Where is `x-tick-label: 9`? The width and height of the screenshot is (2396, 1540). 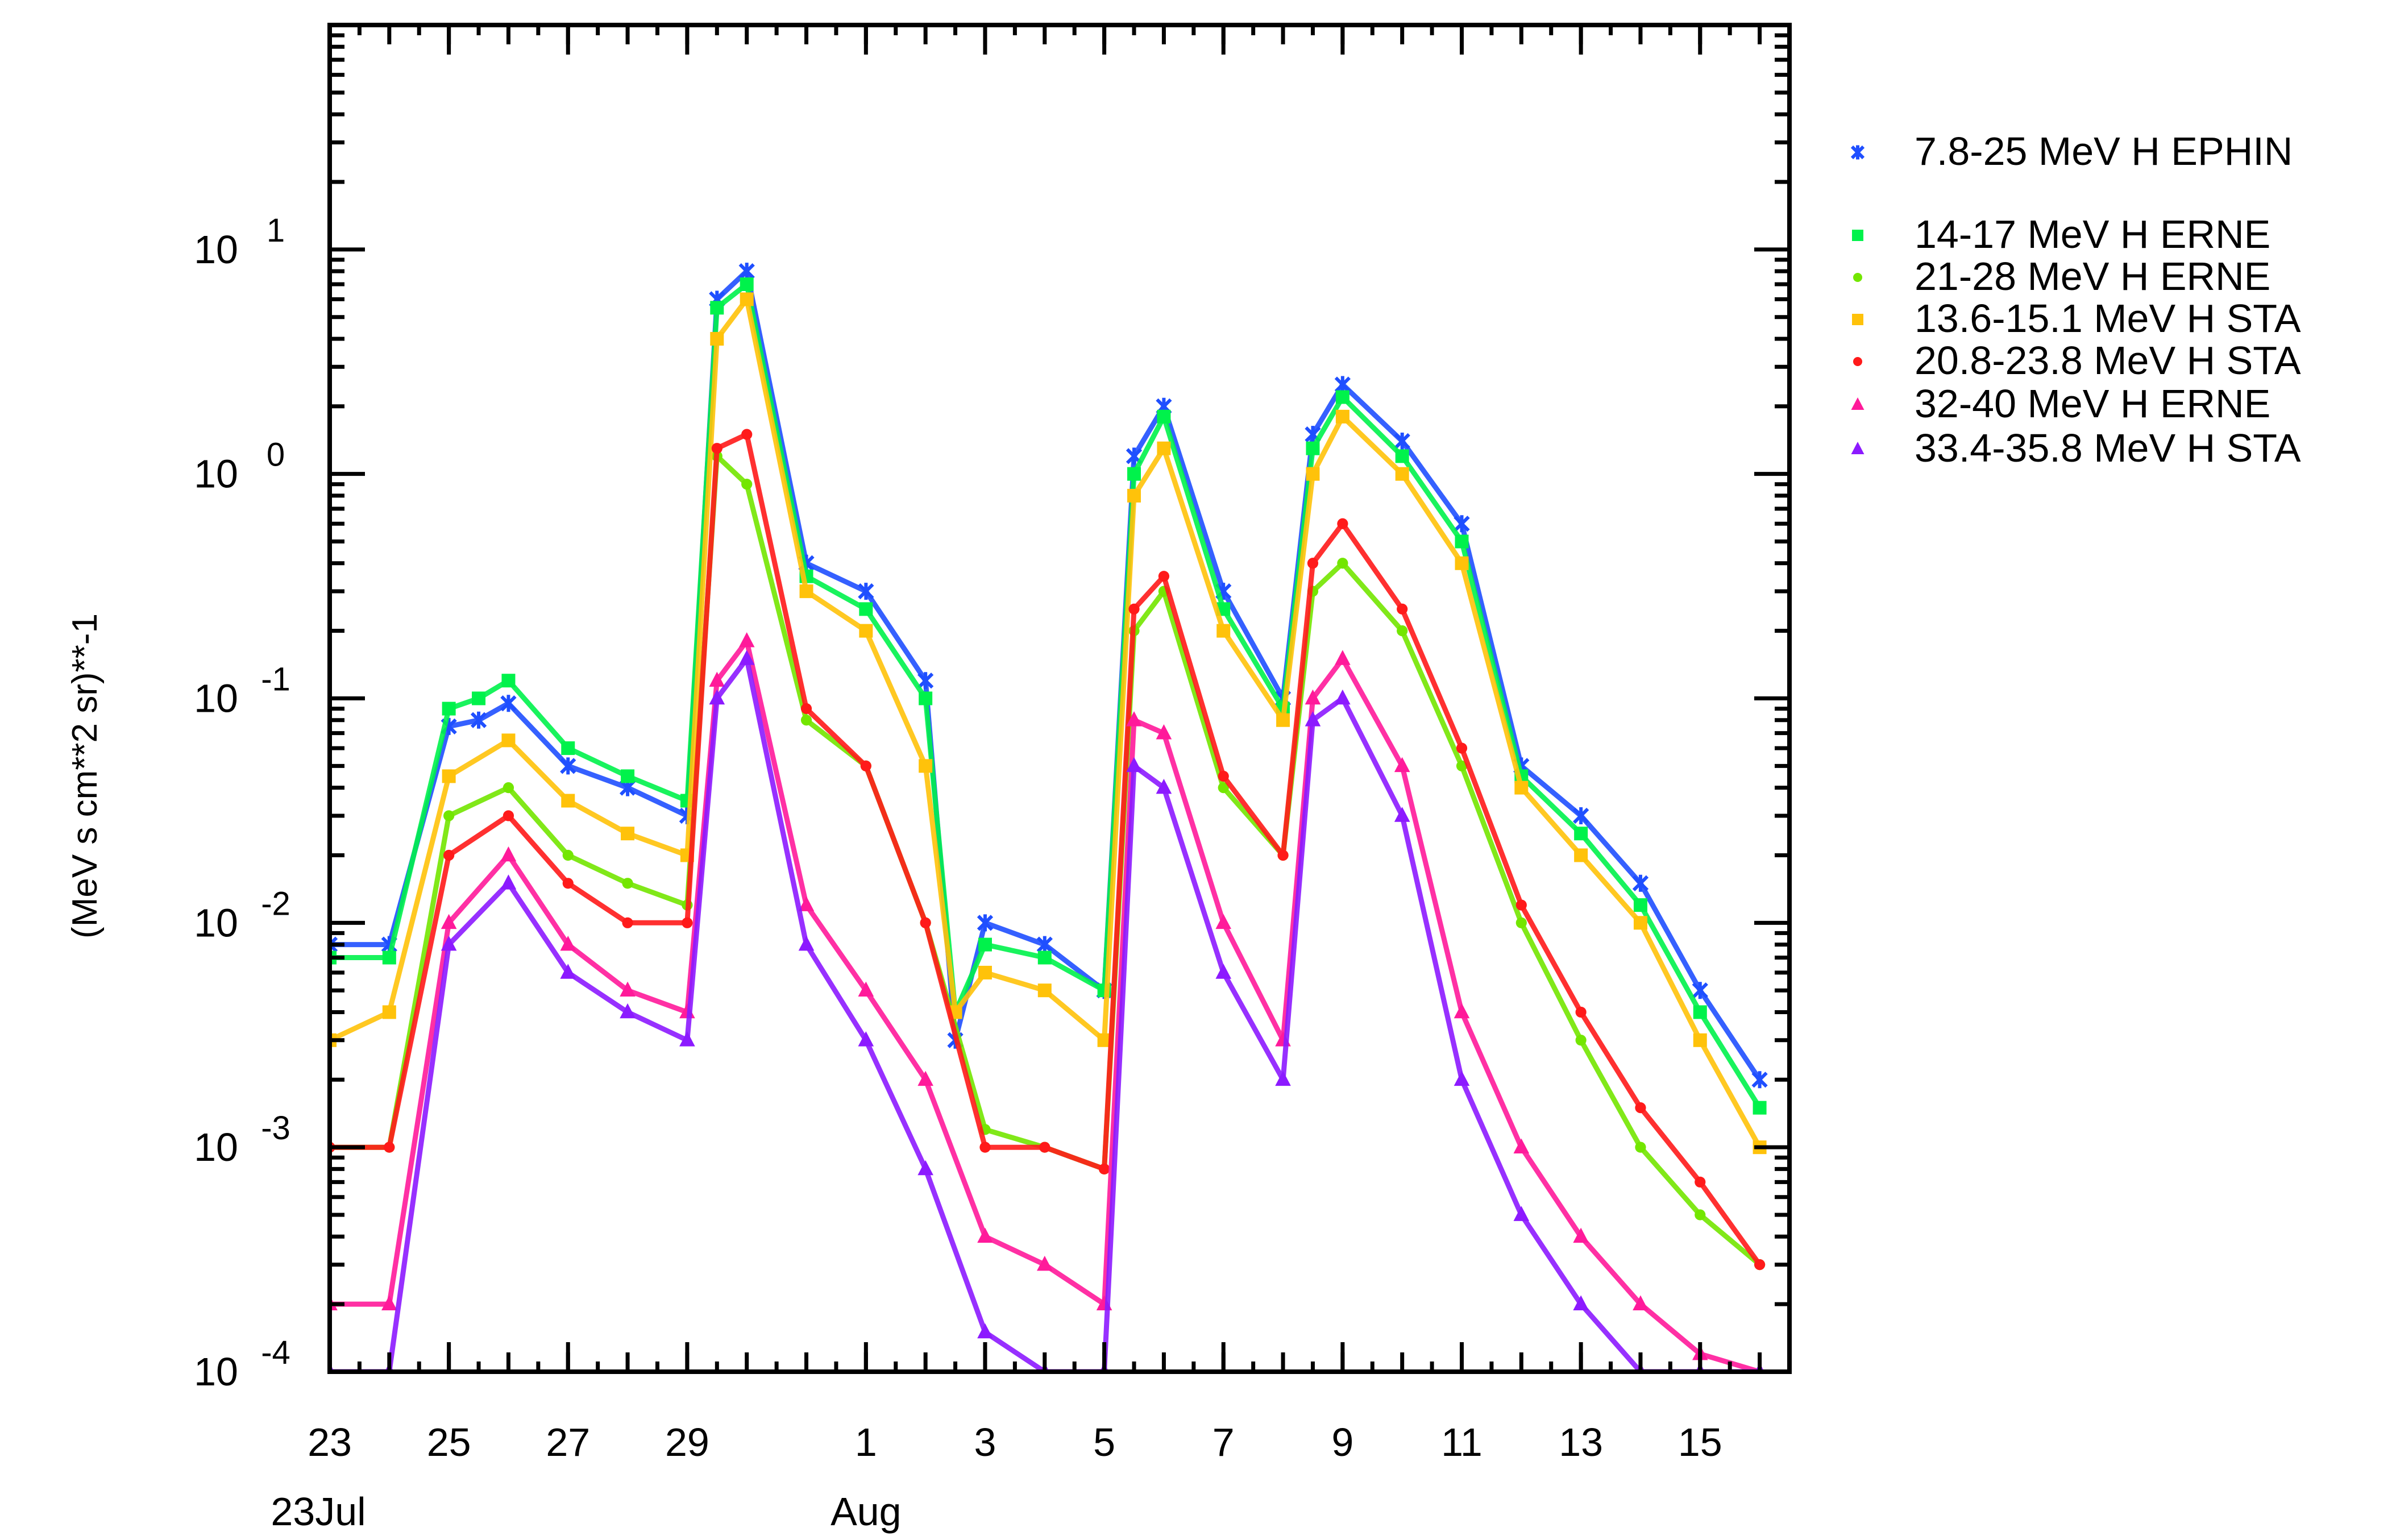
x-tick-label: 9 is located at coordinates (1342, 1442).